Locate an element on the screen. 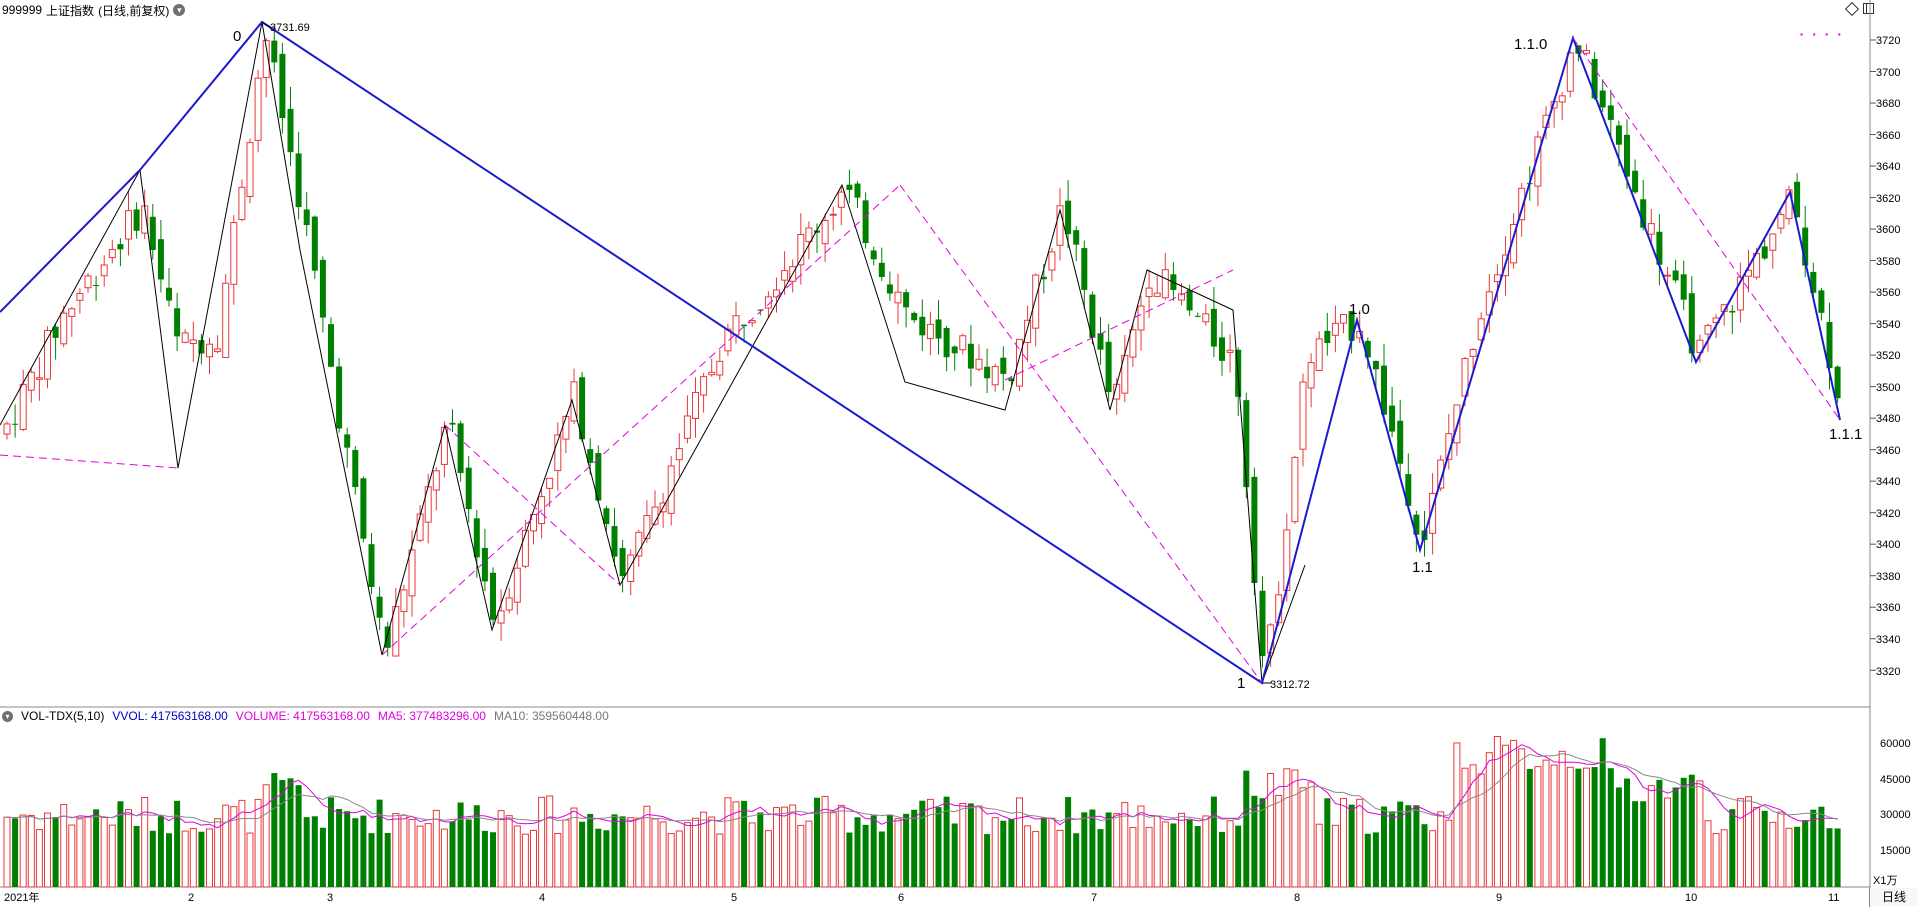 The width and height of the screenshot is (1920, 907). high-value-label: 3731.69 is located at coordinates (290, 28).